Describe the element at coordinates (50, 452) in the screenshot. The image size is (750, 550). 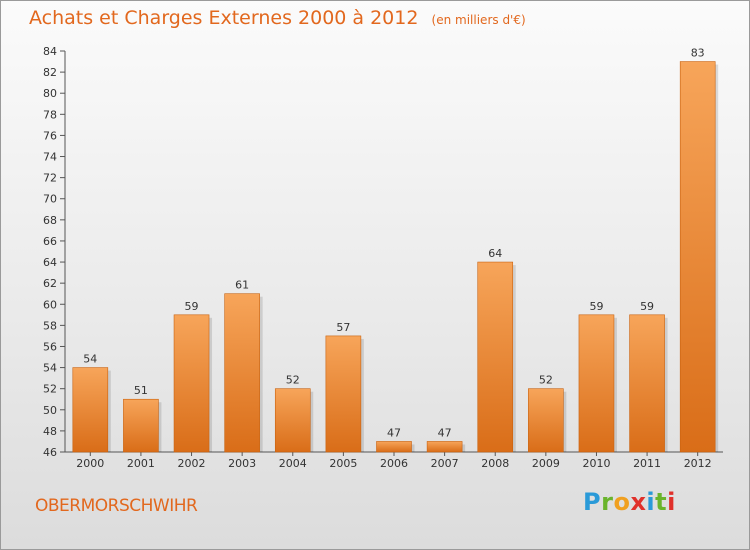
I see `y-tick-label: 46` at that location.